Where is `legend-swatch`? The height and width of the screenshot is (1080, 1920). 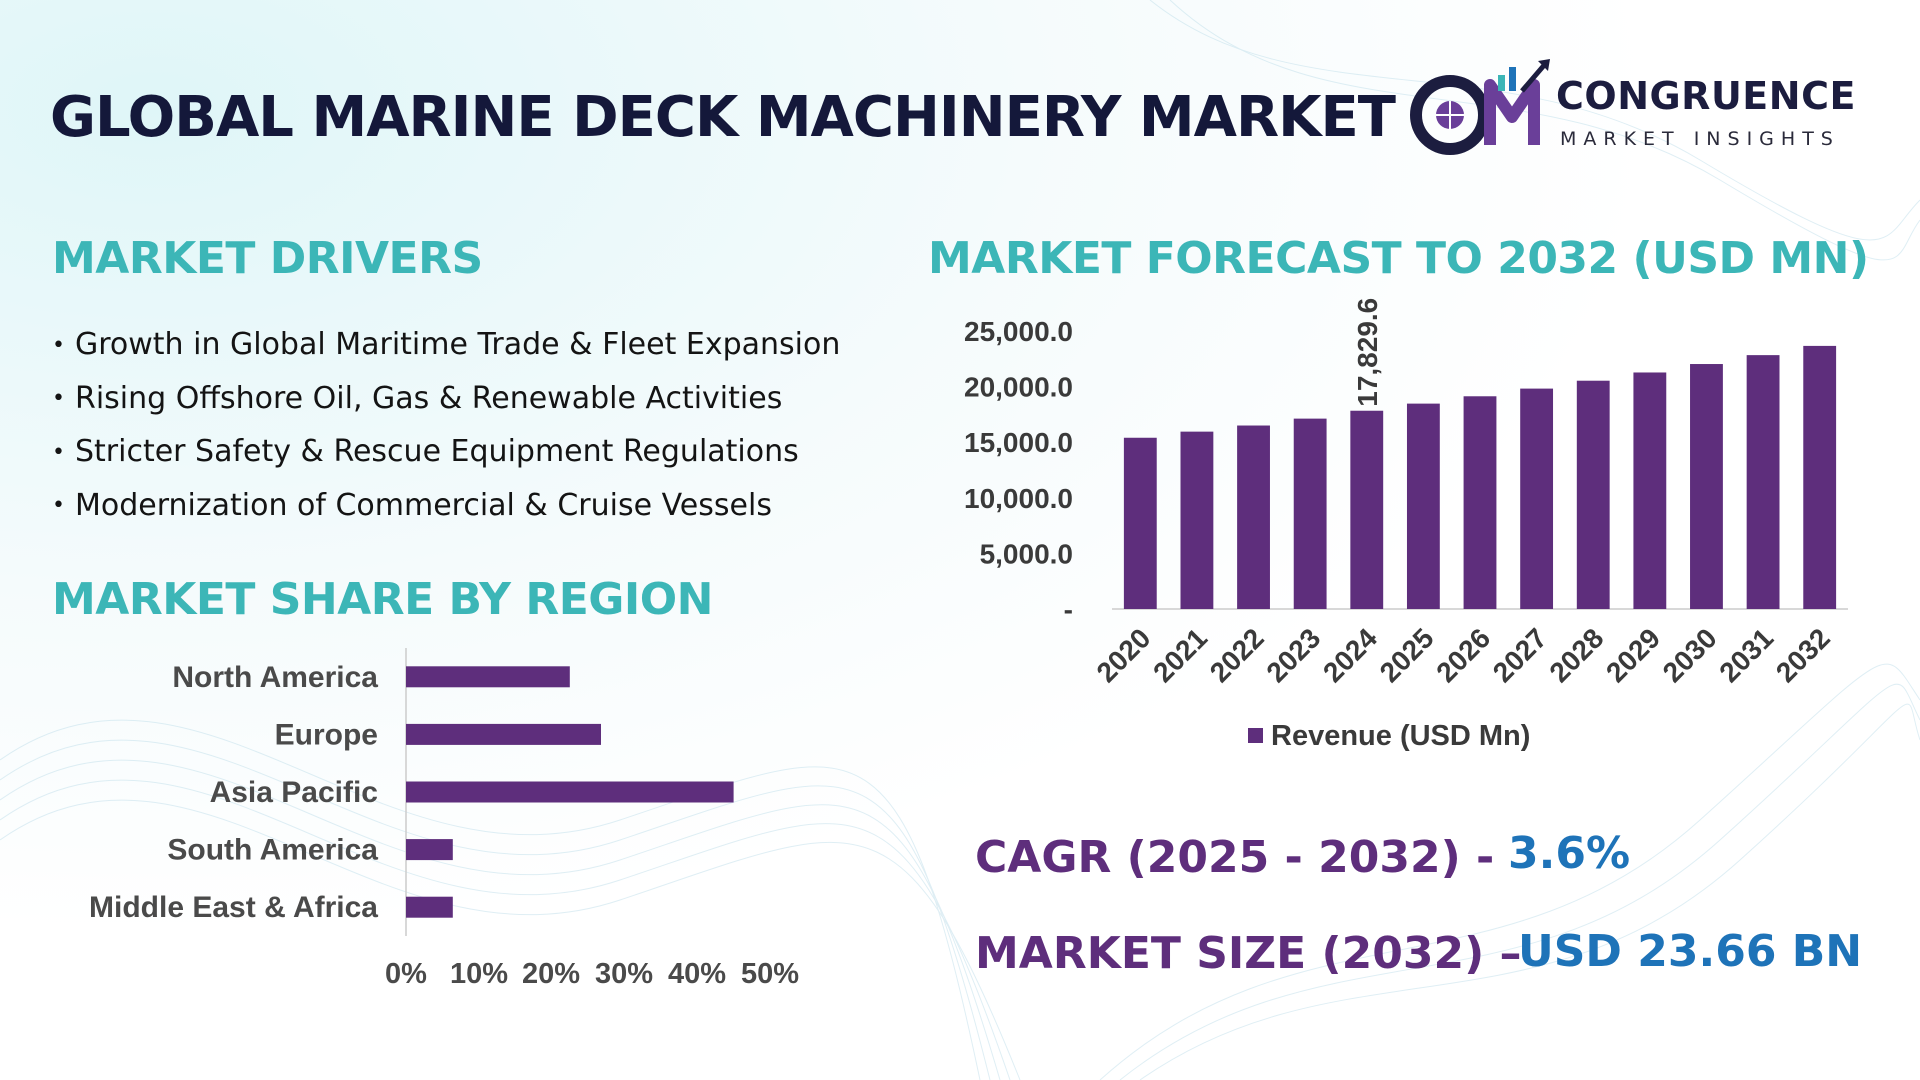
legend-swatch is located at coordinates (1255, 735).